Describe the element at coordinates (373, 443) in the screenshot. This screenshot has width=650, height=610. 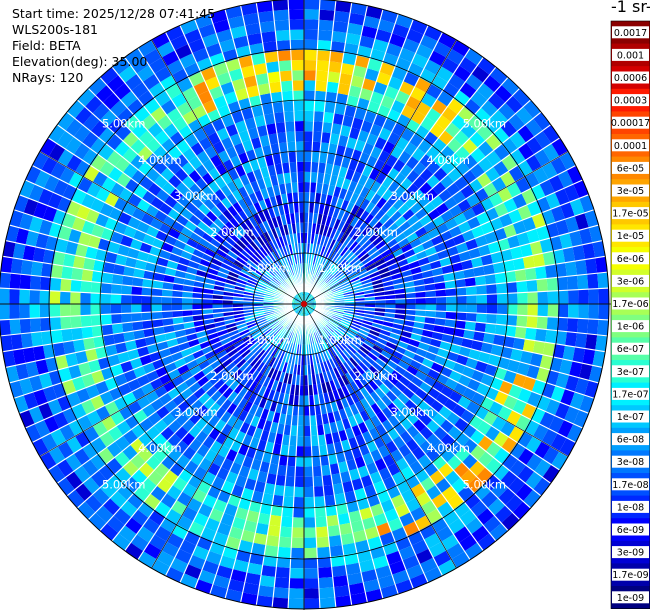
I see `ray` at that location.